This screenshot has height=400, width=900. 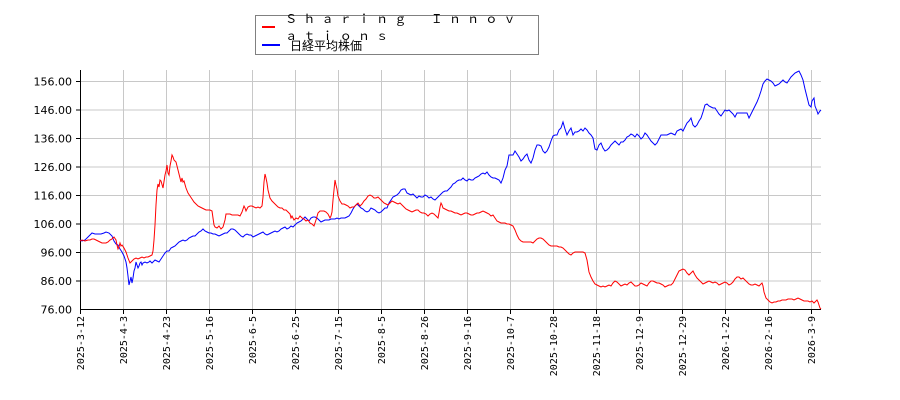 I want to click on x-tick-label: 2026-2-16, so click(x=769, y=343).